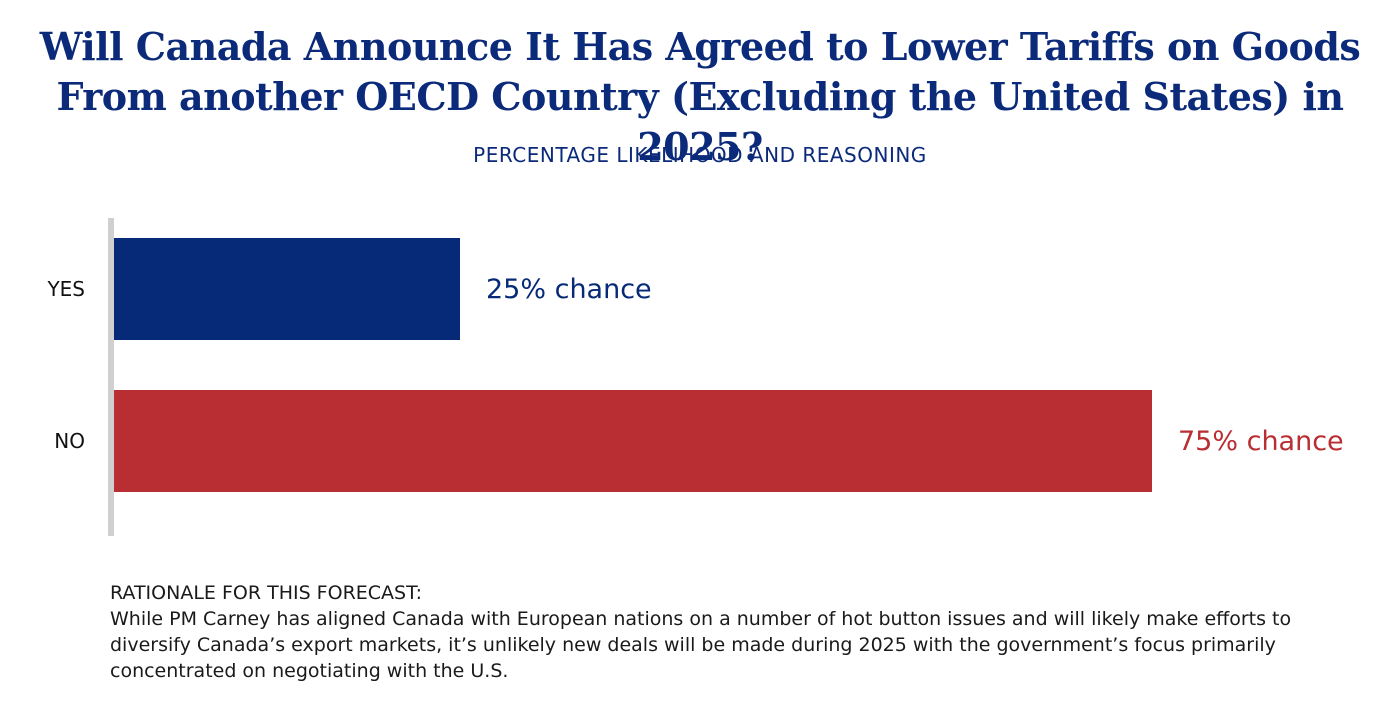  I want to click on chart-subtitle: PERCENTAGE LIKELIHOOD AND REASONING, so click(700, 155).